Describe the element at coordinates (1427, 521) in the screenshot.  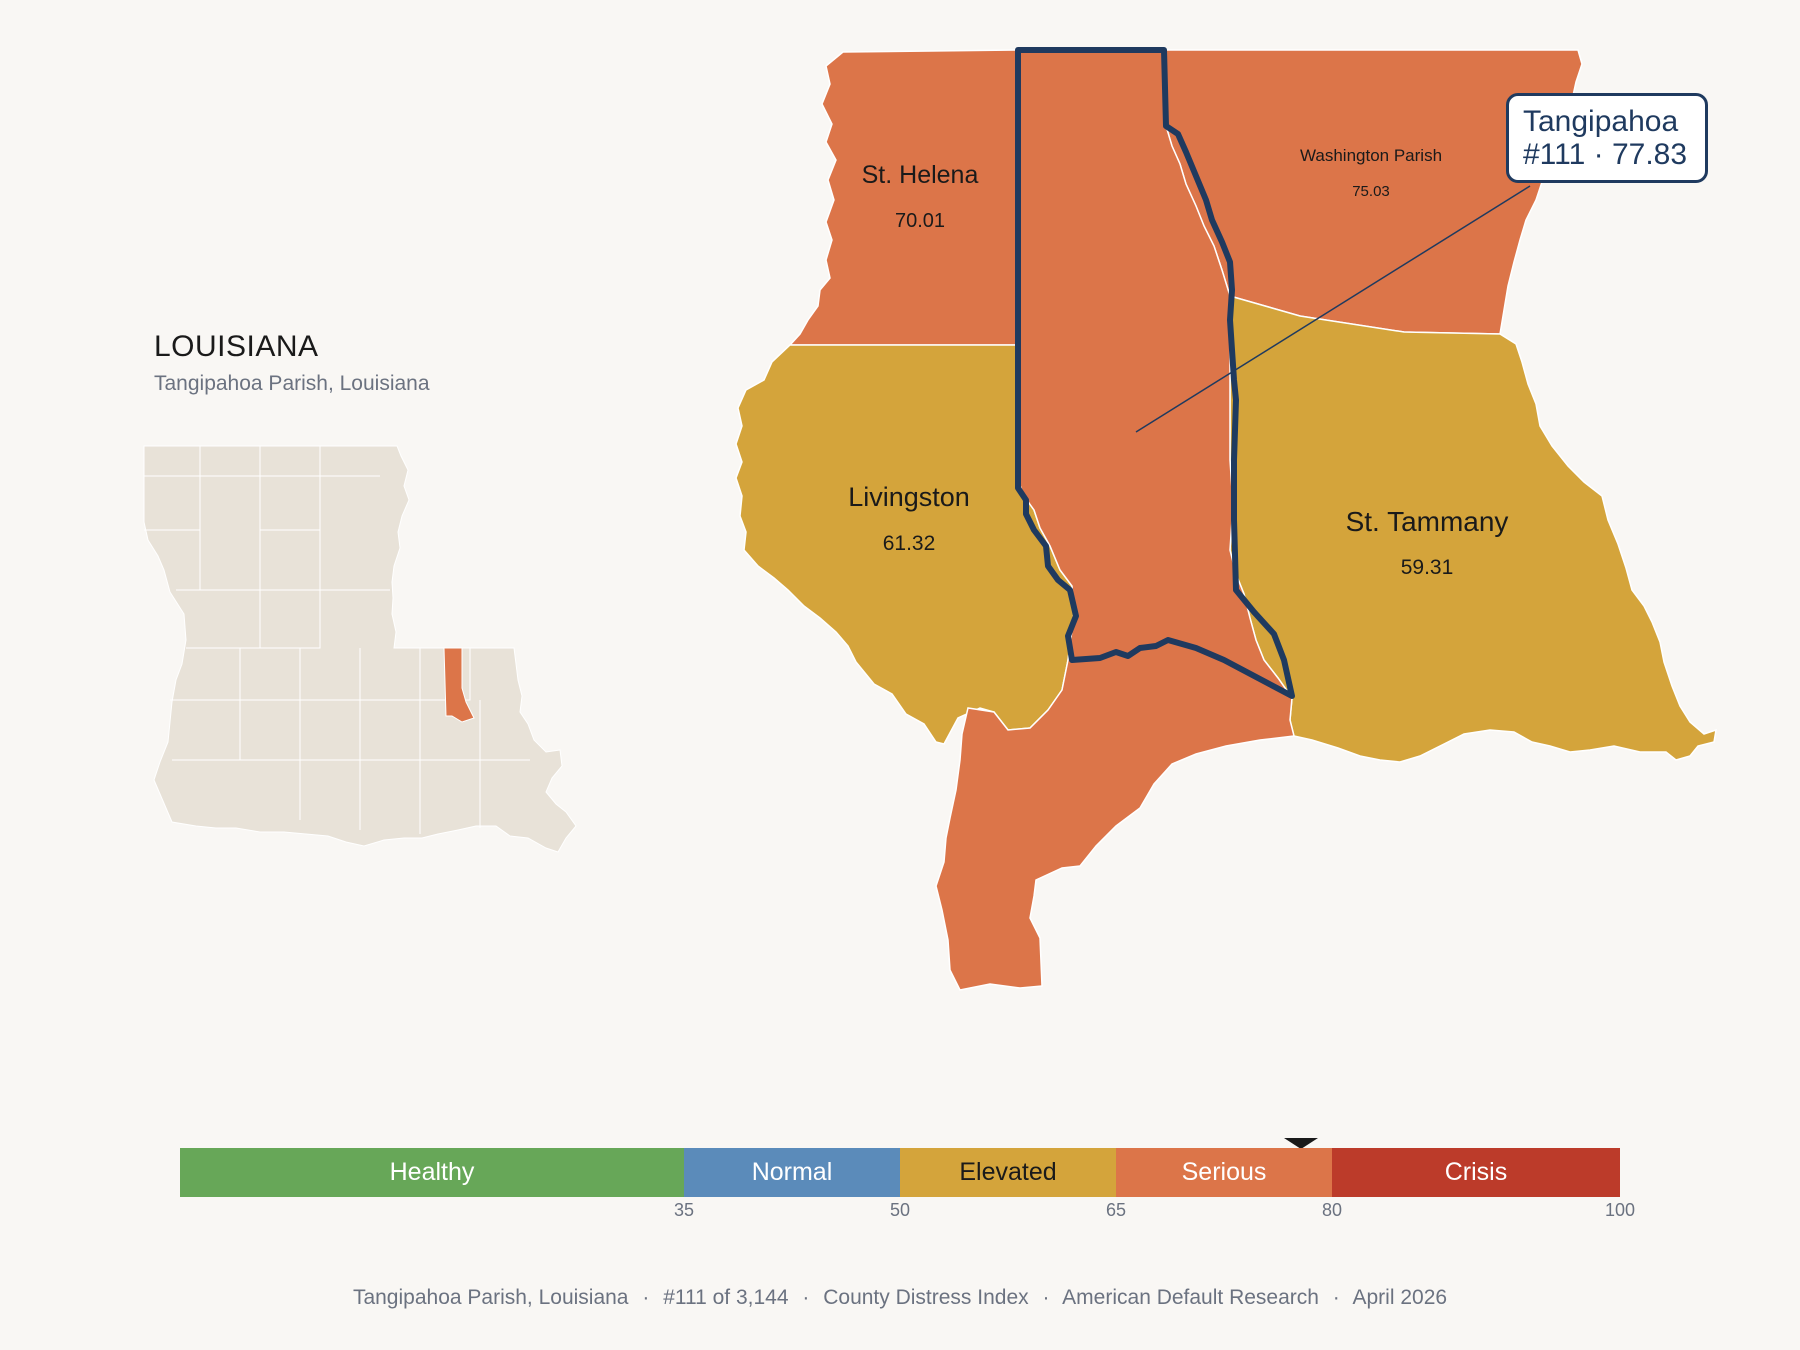
I see `st-tammany-name-label: St. Tammany` at that location.